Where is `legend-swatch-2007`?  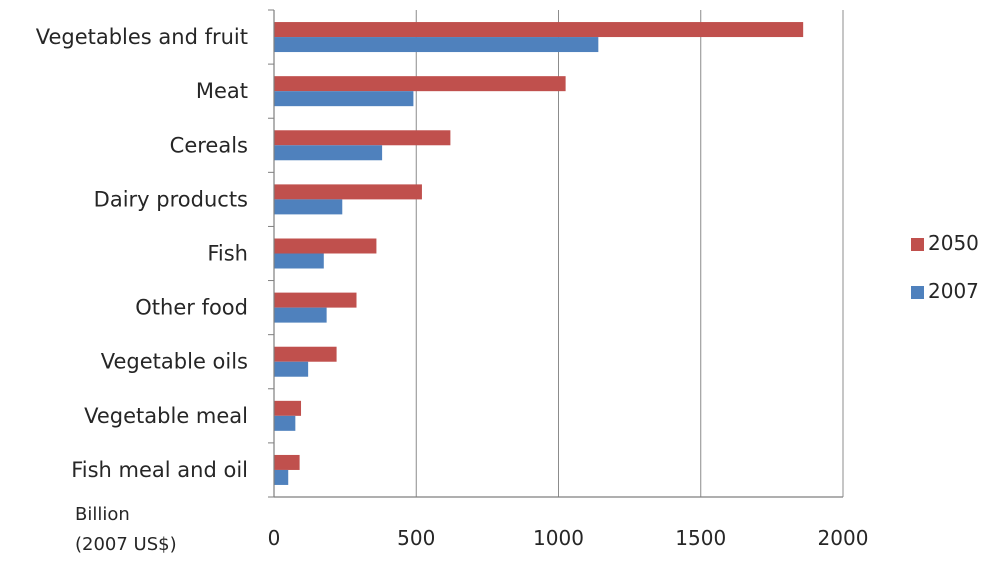
legend-swatch-2007 is located at coordinates (917, 292).